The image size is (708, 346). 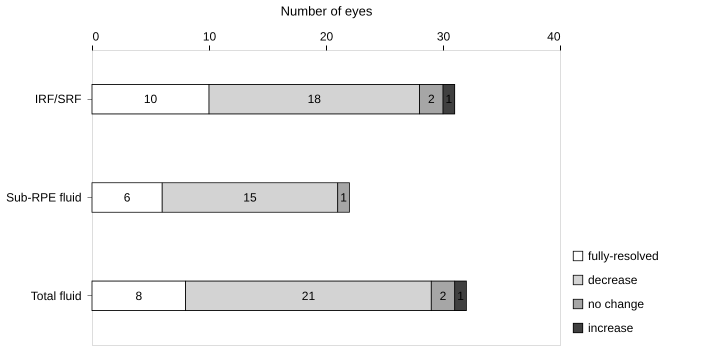 I want to click on data-label: 15, so click(x=250, y=197).